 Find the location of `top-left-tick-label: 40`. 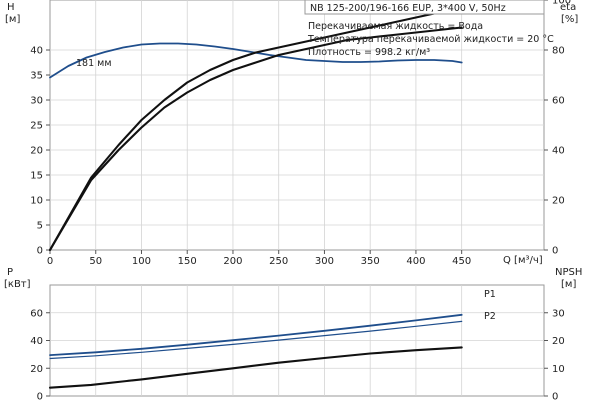

top-left-tick-label: 40 is located at coordinates (36, 51).